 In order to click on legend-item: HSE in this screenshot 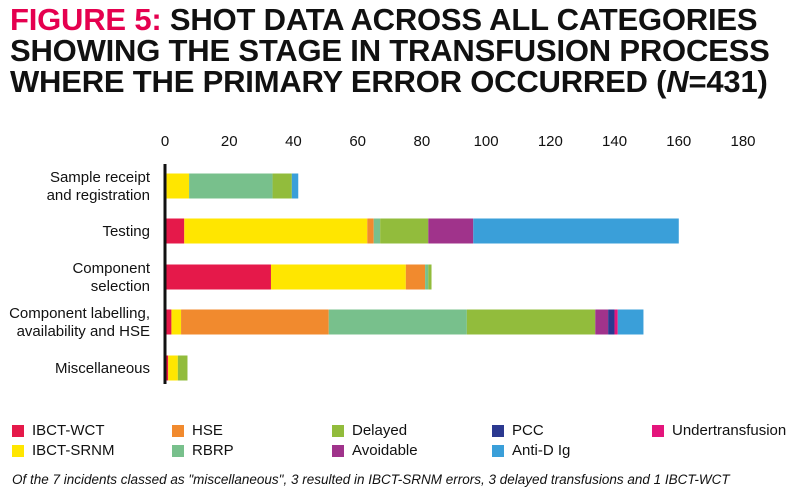, I will do `click(197, 430)`.